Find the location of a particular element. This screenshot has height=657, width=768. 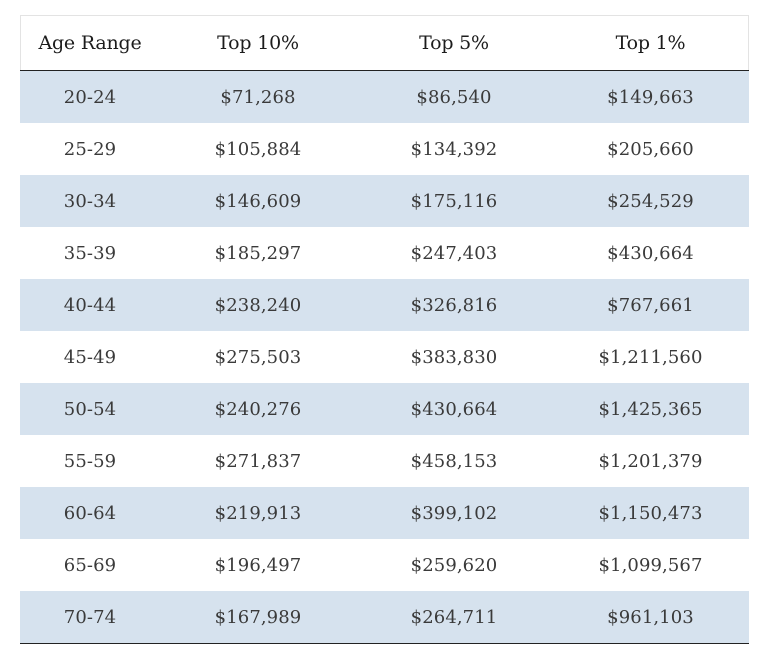

top-5-cell: $399,102 is located at coordinates (454, 513).